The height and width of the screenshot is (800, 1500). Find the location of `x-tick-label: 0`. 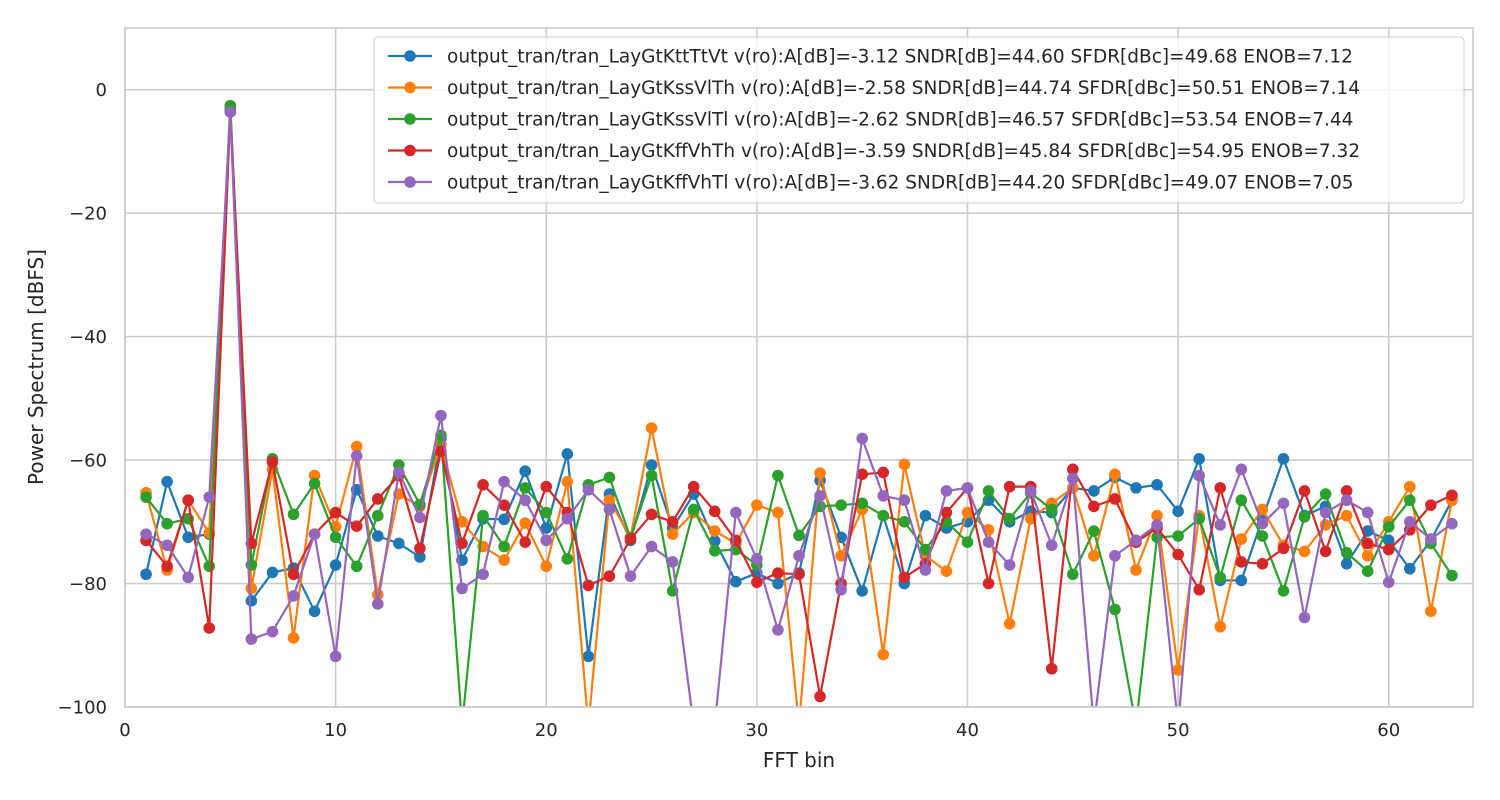

x-tick-label: 0 is located at coordinates (124, 730).